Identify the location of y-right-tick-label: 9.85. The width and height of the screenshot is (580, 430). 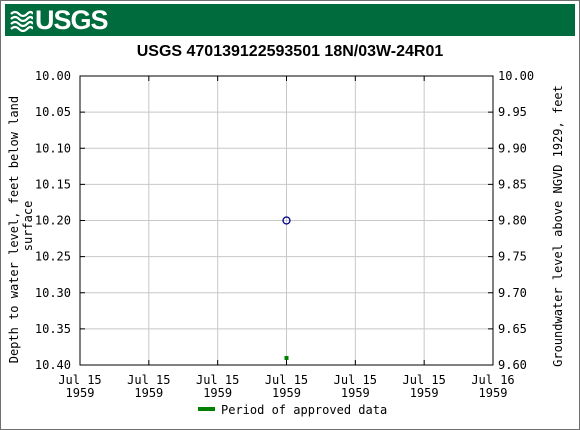
(512, 184).